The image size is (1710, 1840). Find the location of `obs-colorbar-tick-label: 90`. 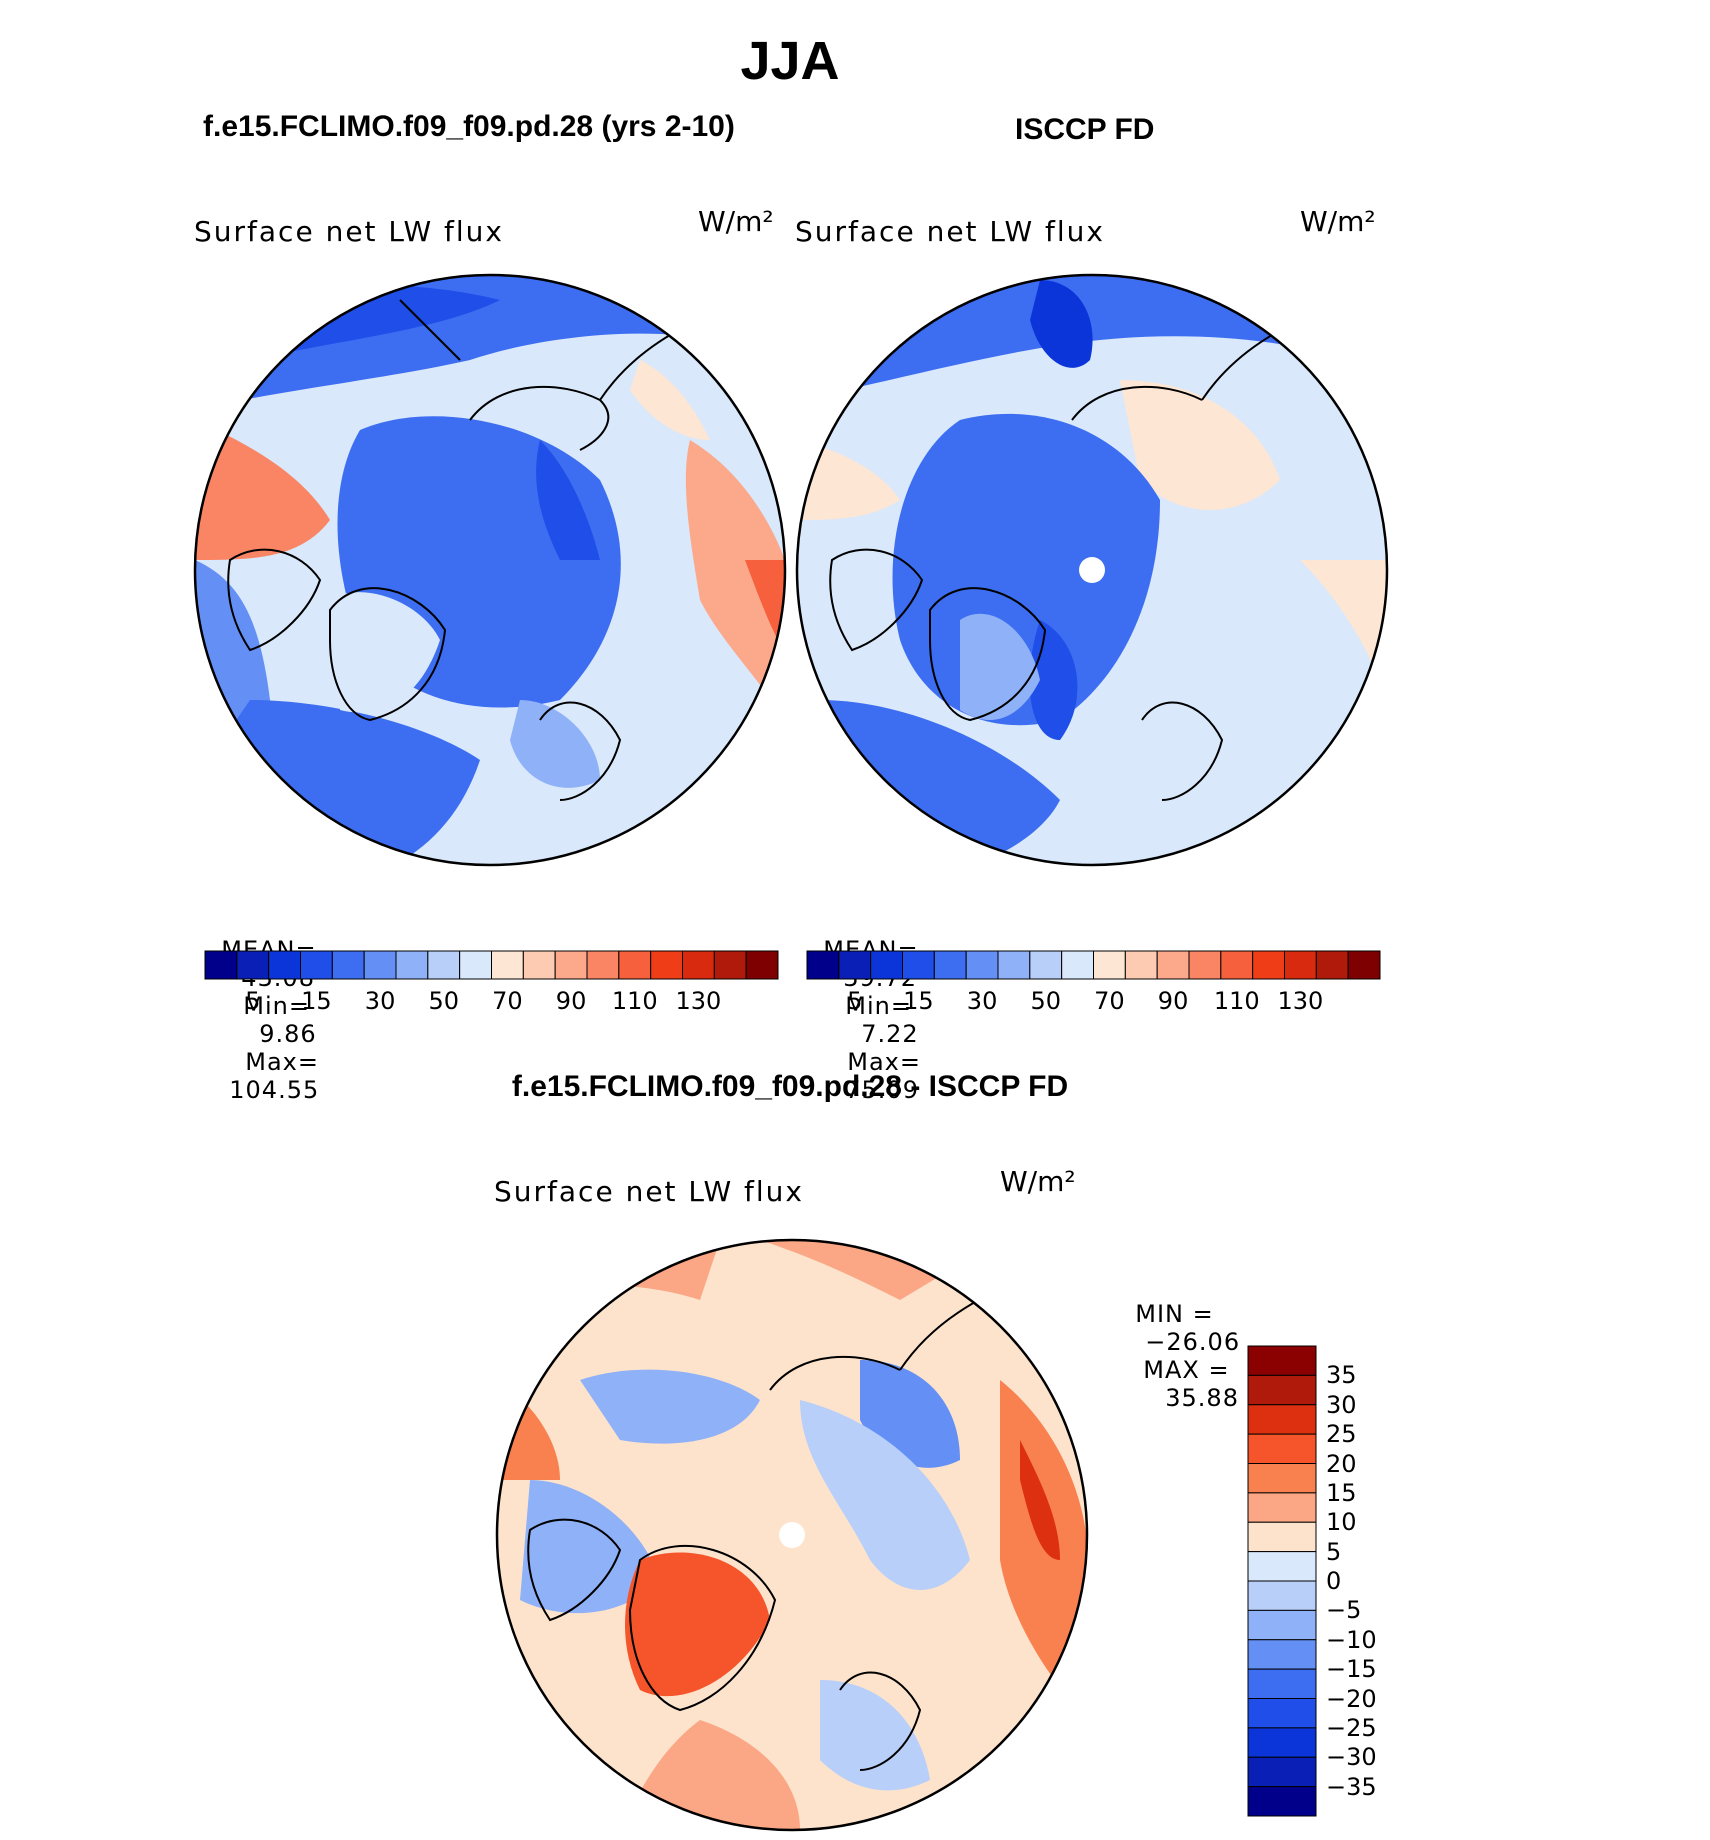

obs-colorbar-tick-label: 90 is located at coordinates (1173, 1001).